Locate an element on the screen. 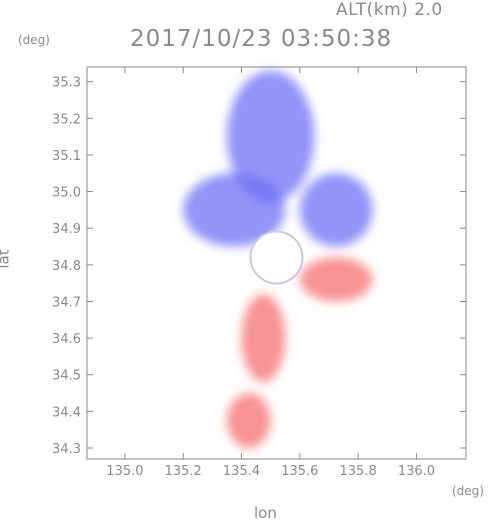  y-tick-label: 35.3 is located at coordinates (66, 83).